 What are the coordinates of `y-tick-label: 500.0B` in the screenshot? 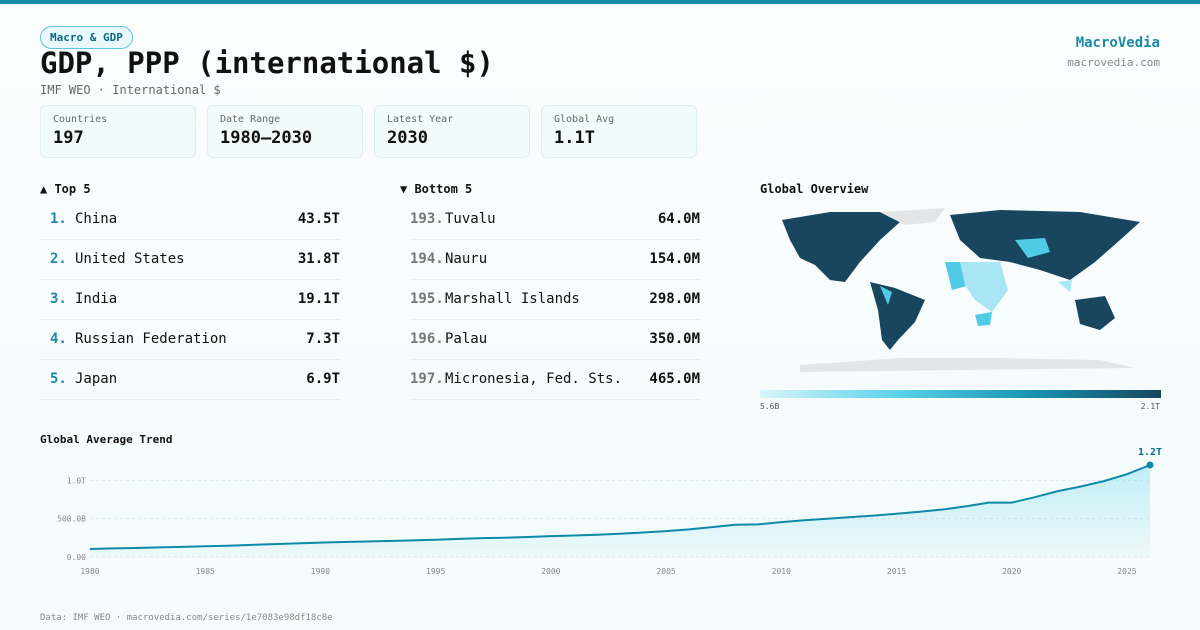 It's located at (71, 519).